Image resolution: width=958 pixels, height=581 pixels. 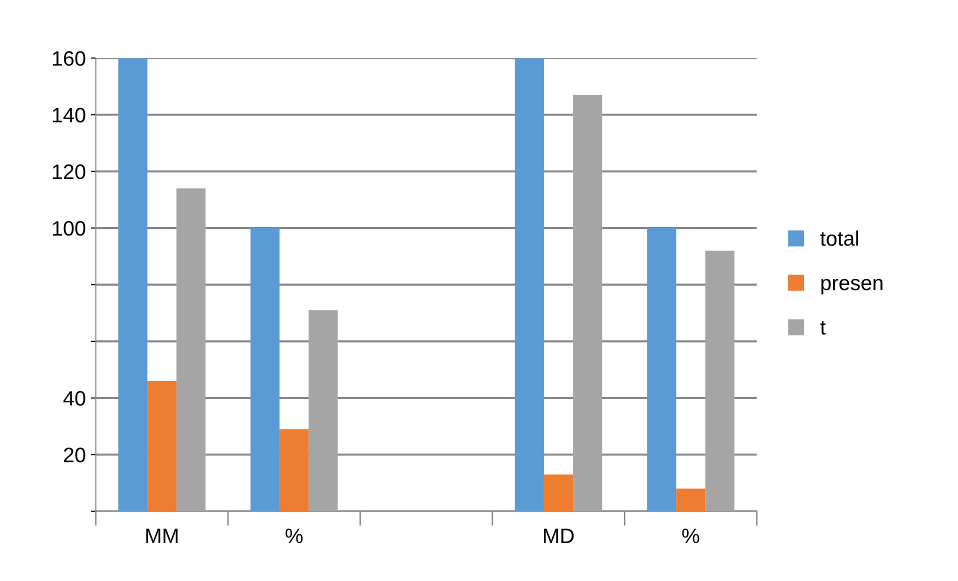 What do you see at coordinates (69, 58) in the screenshot?
I see `y-tick-label: 160` at bounding box center [69, 58].